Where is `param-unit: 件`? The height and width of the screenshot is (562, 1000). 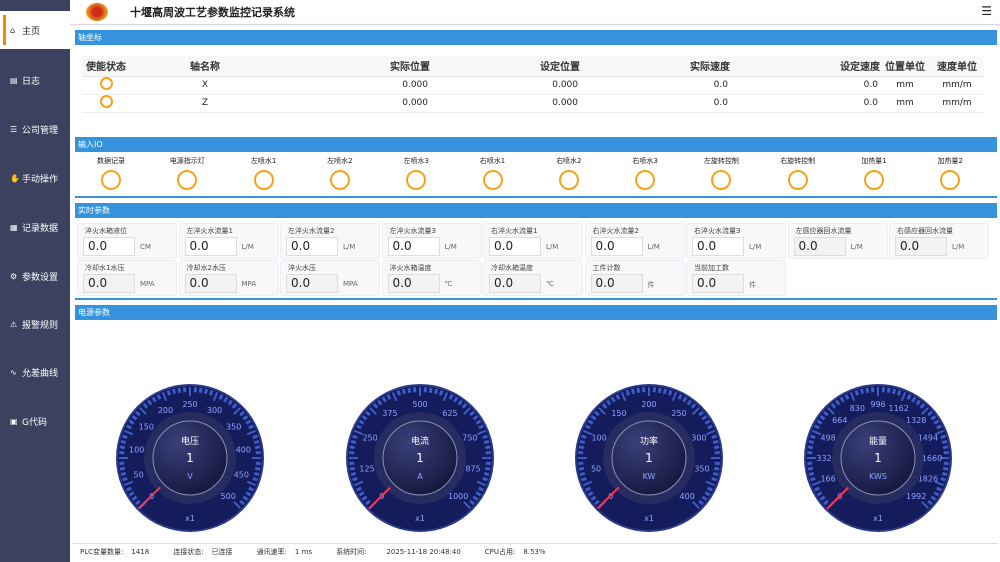 param-unit: 件 is located at coordinates (651, 285).